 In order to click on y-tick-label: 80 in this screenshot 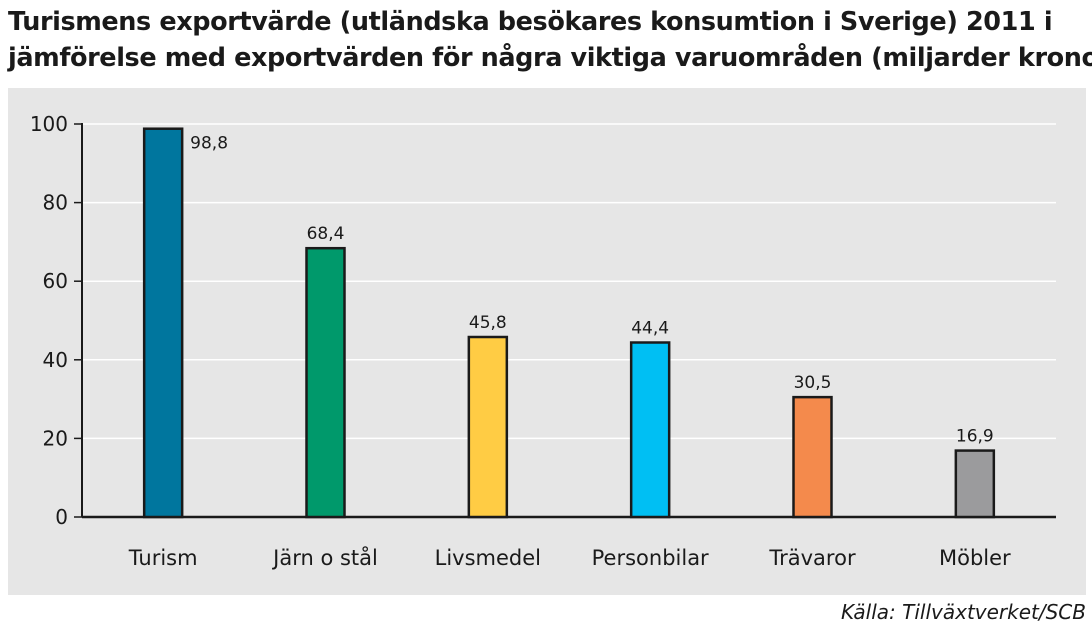, I will do `click(55, 203)`.